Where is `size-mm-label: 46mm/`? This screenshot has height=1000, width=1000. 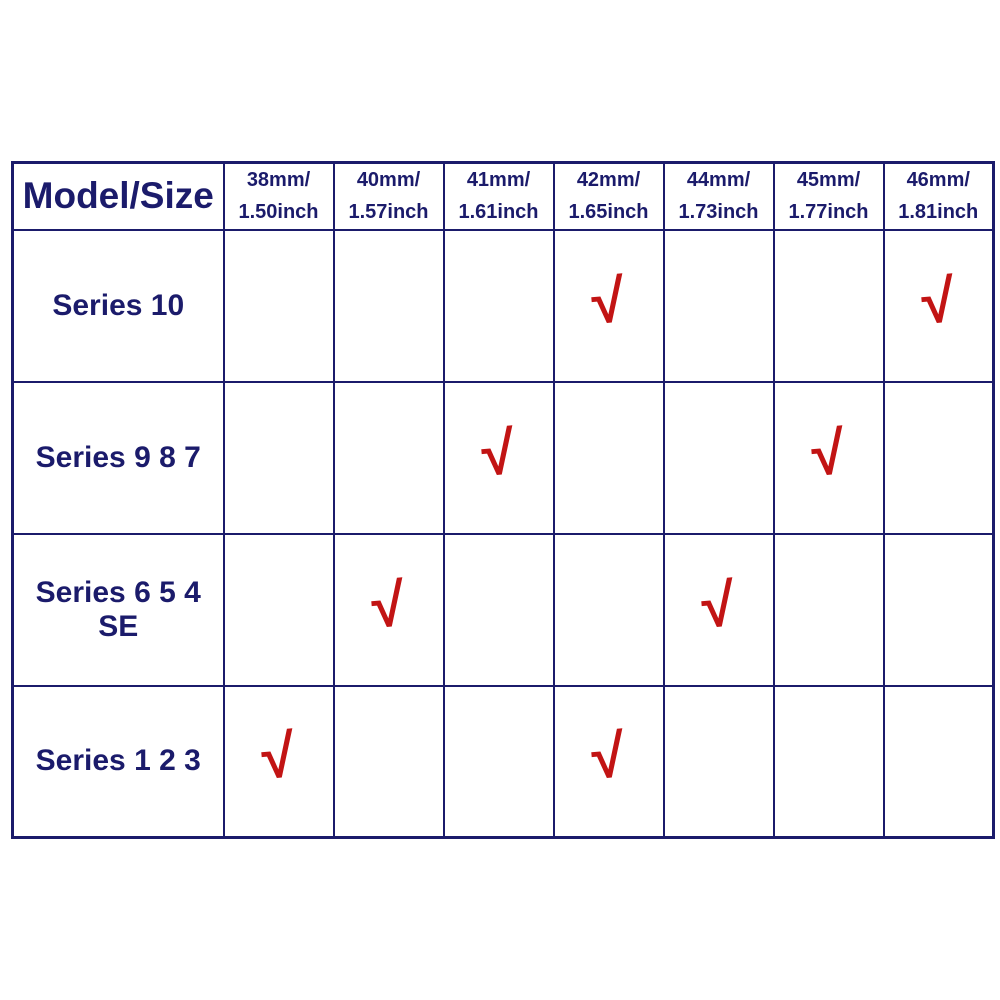 size-mm-label: 46mm/ is located at coordinates (938, 180).